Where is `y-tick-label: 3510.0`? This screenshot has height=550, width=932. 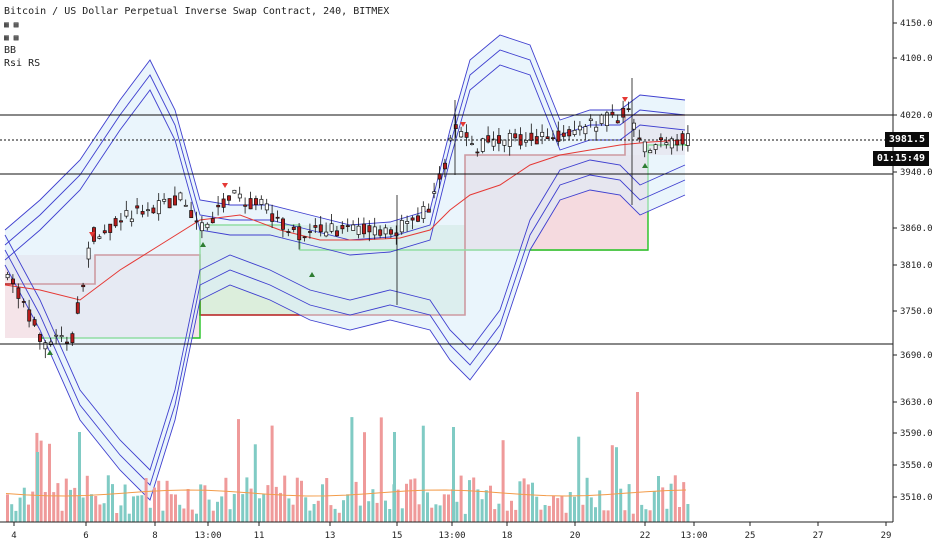
y-tick-label: 3510.0 is located at coordinates (916, 498).